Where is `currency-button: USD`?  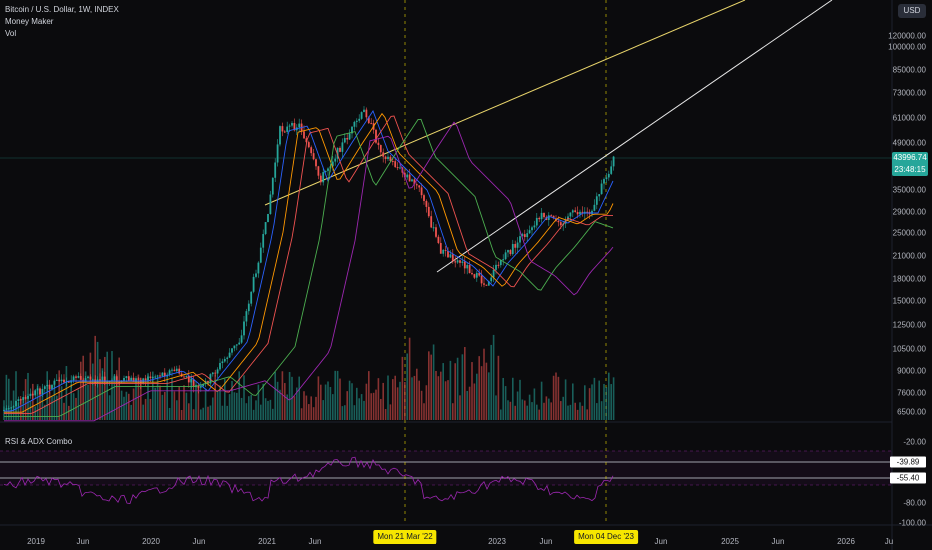 currency-button: USD is located at coordinates (912, 11).